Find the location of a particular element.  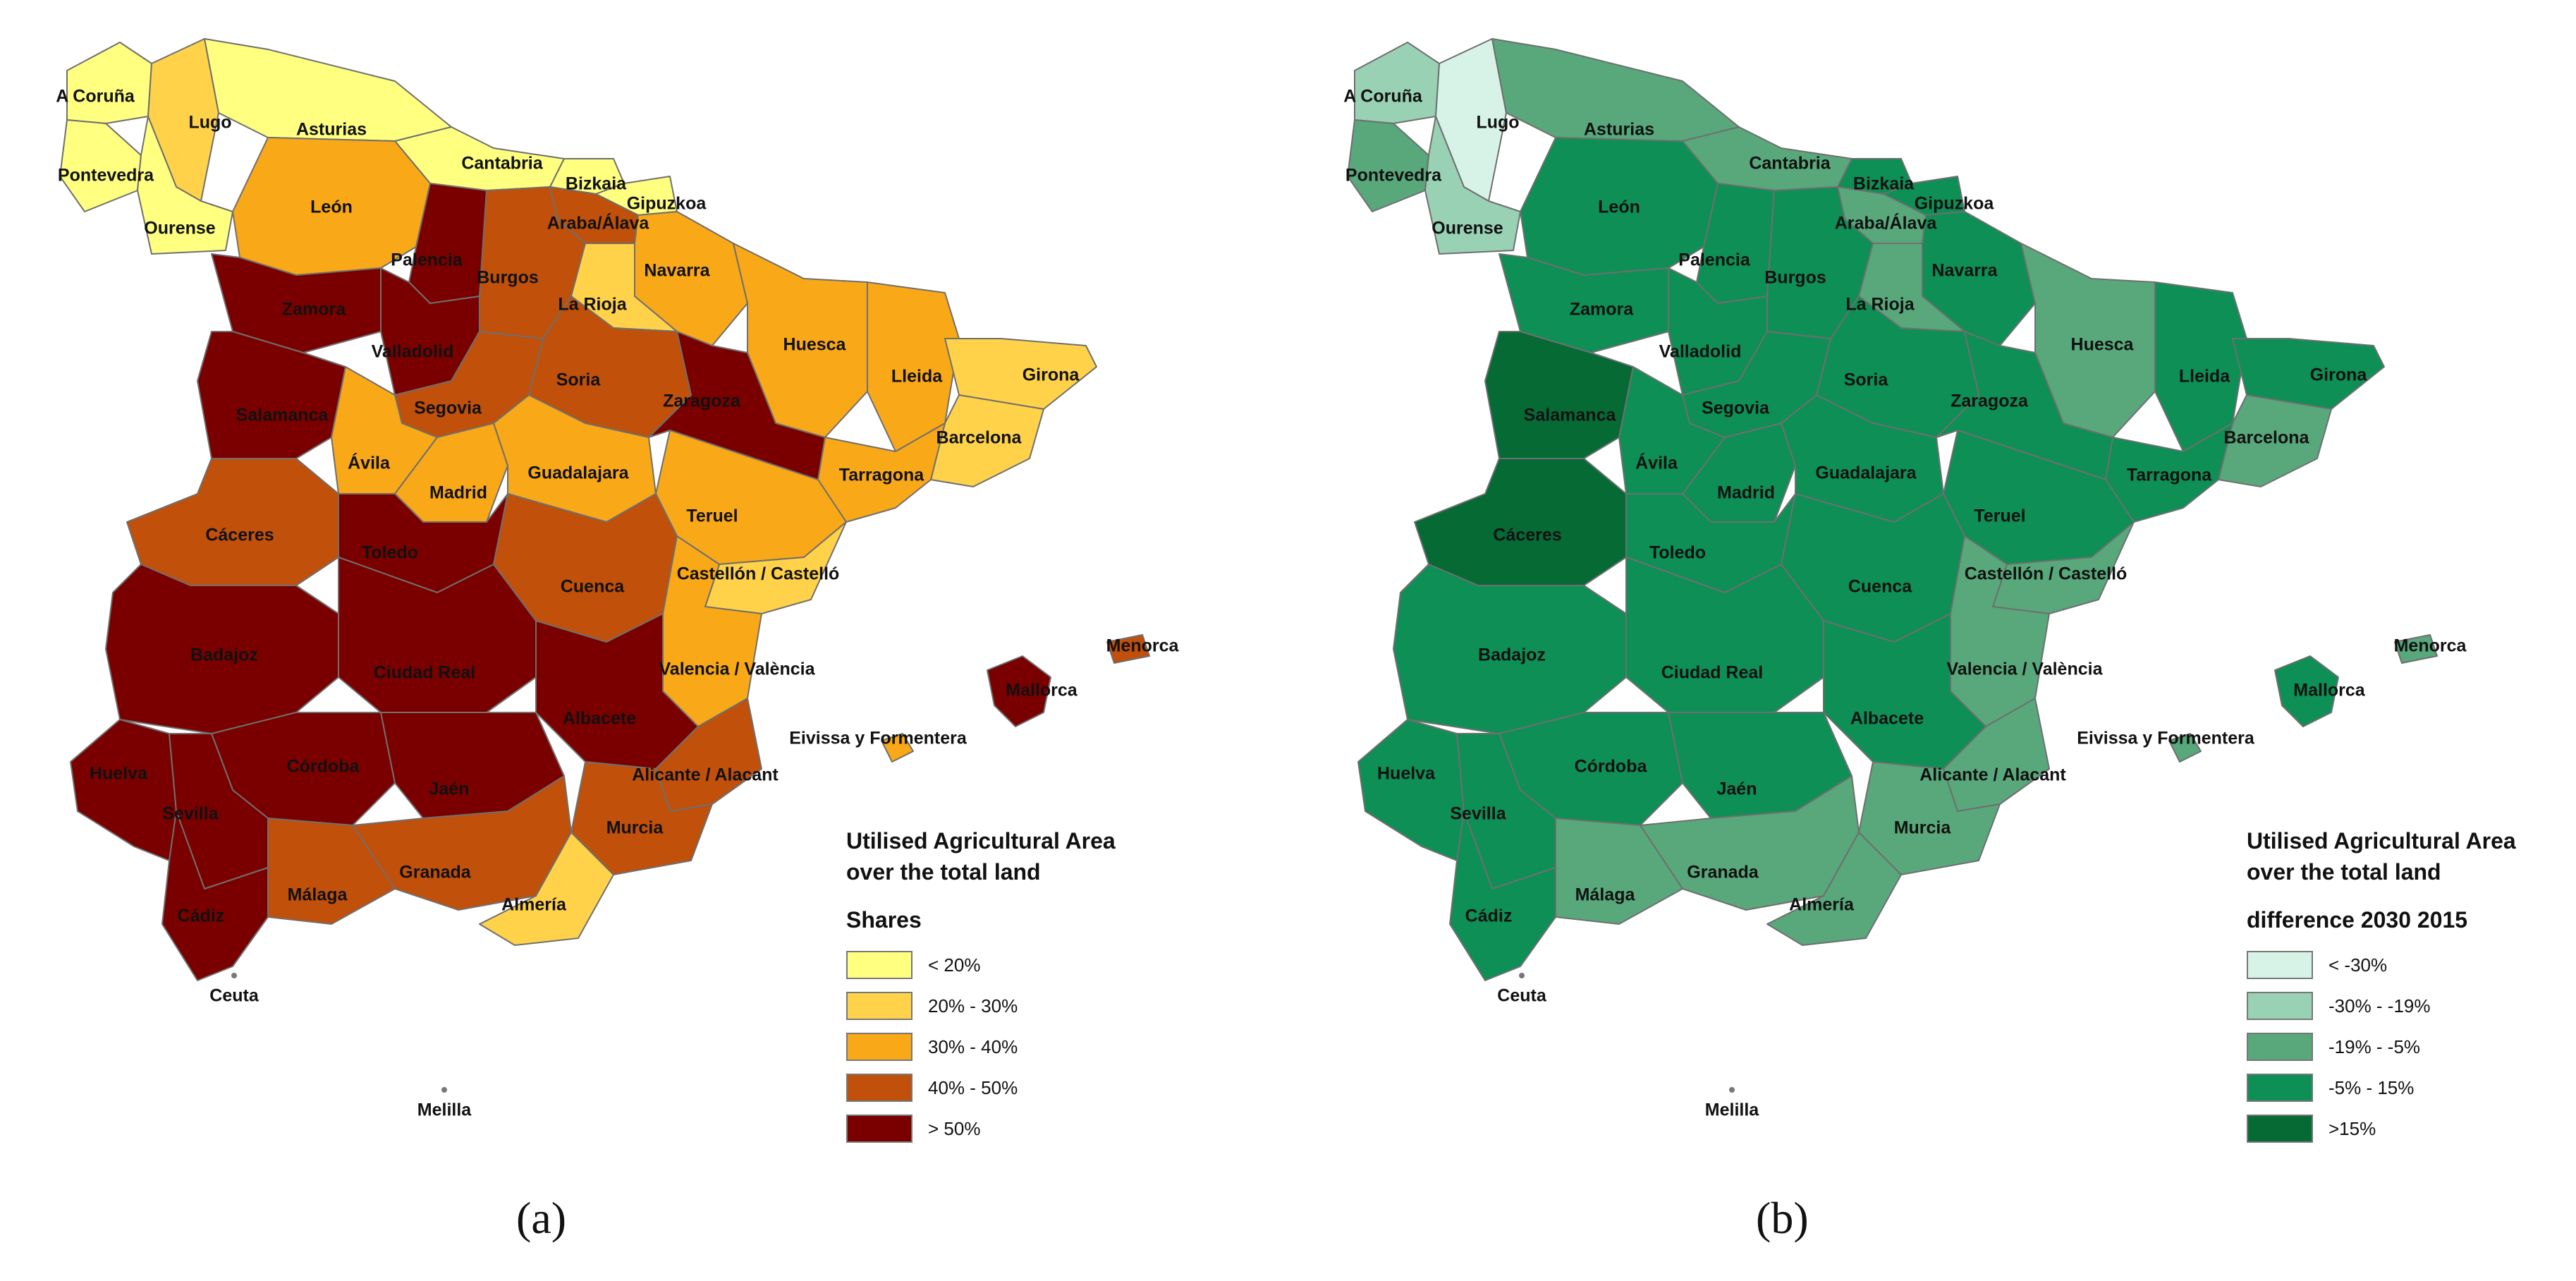

province-menorca is located at coordinates (2416, 649).